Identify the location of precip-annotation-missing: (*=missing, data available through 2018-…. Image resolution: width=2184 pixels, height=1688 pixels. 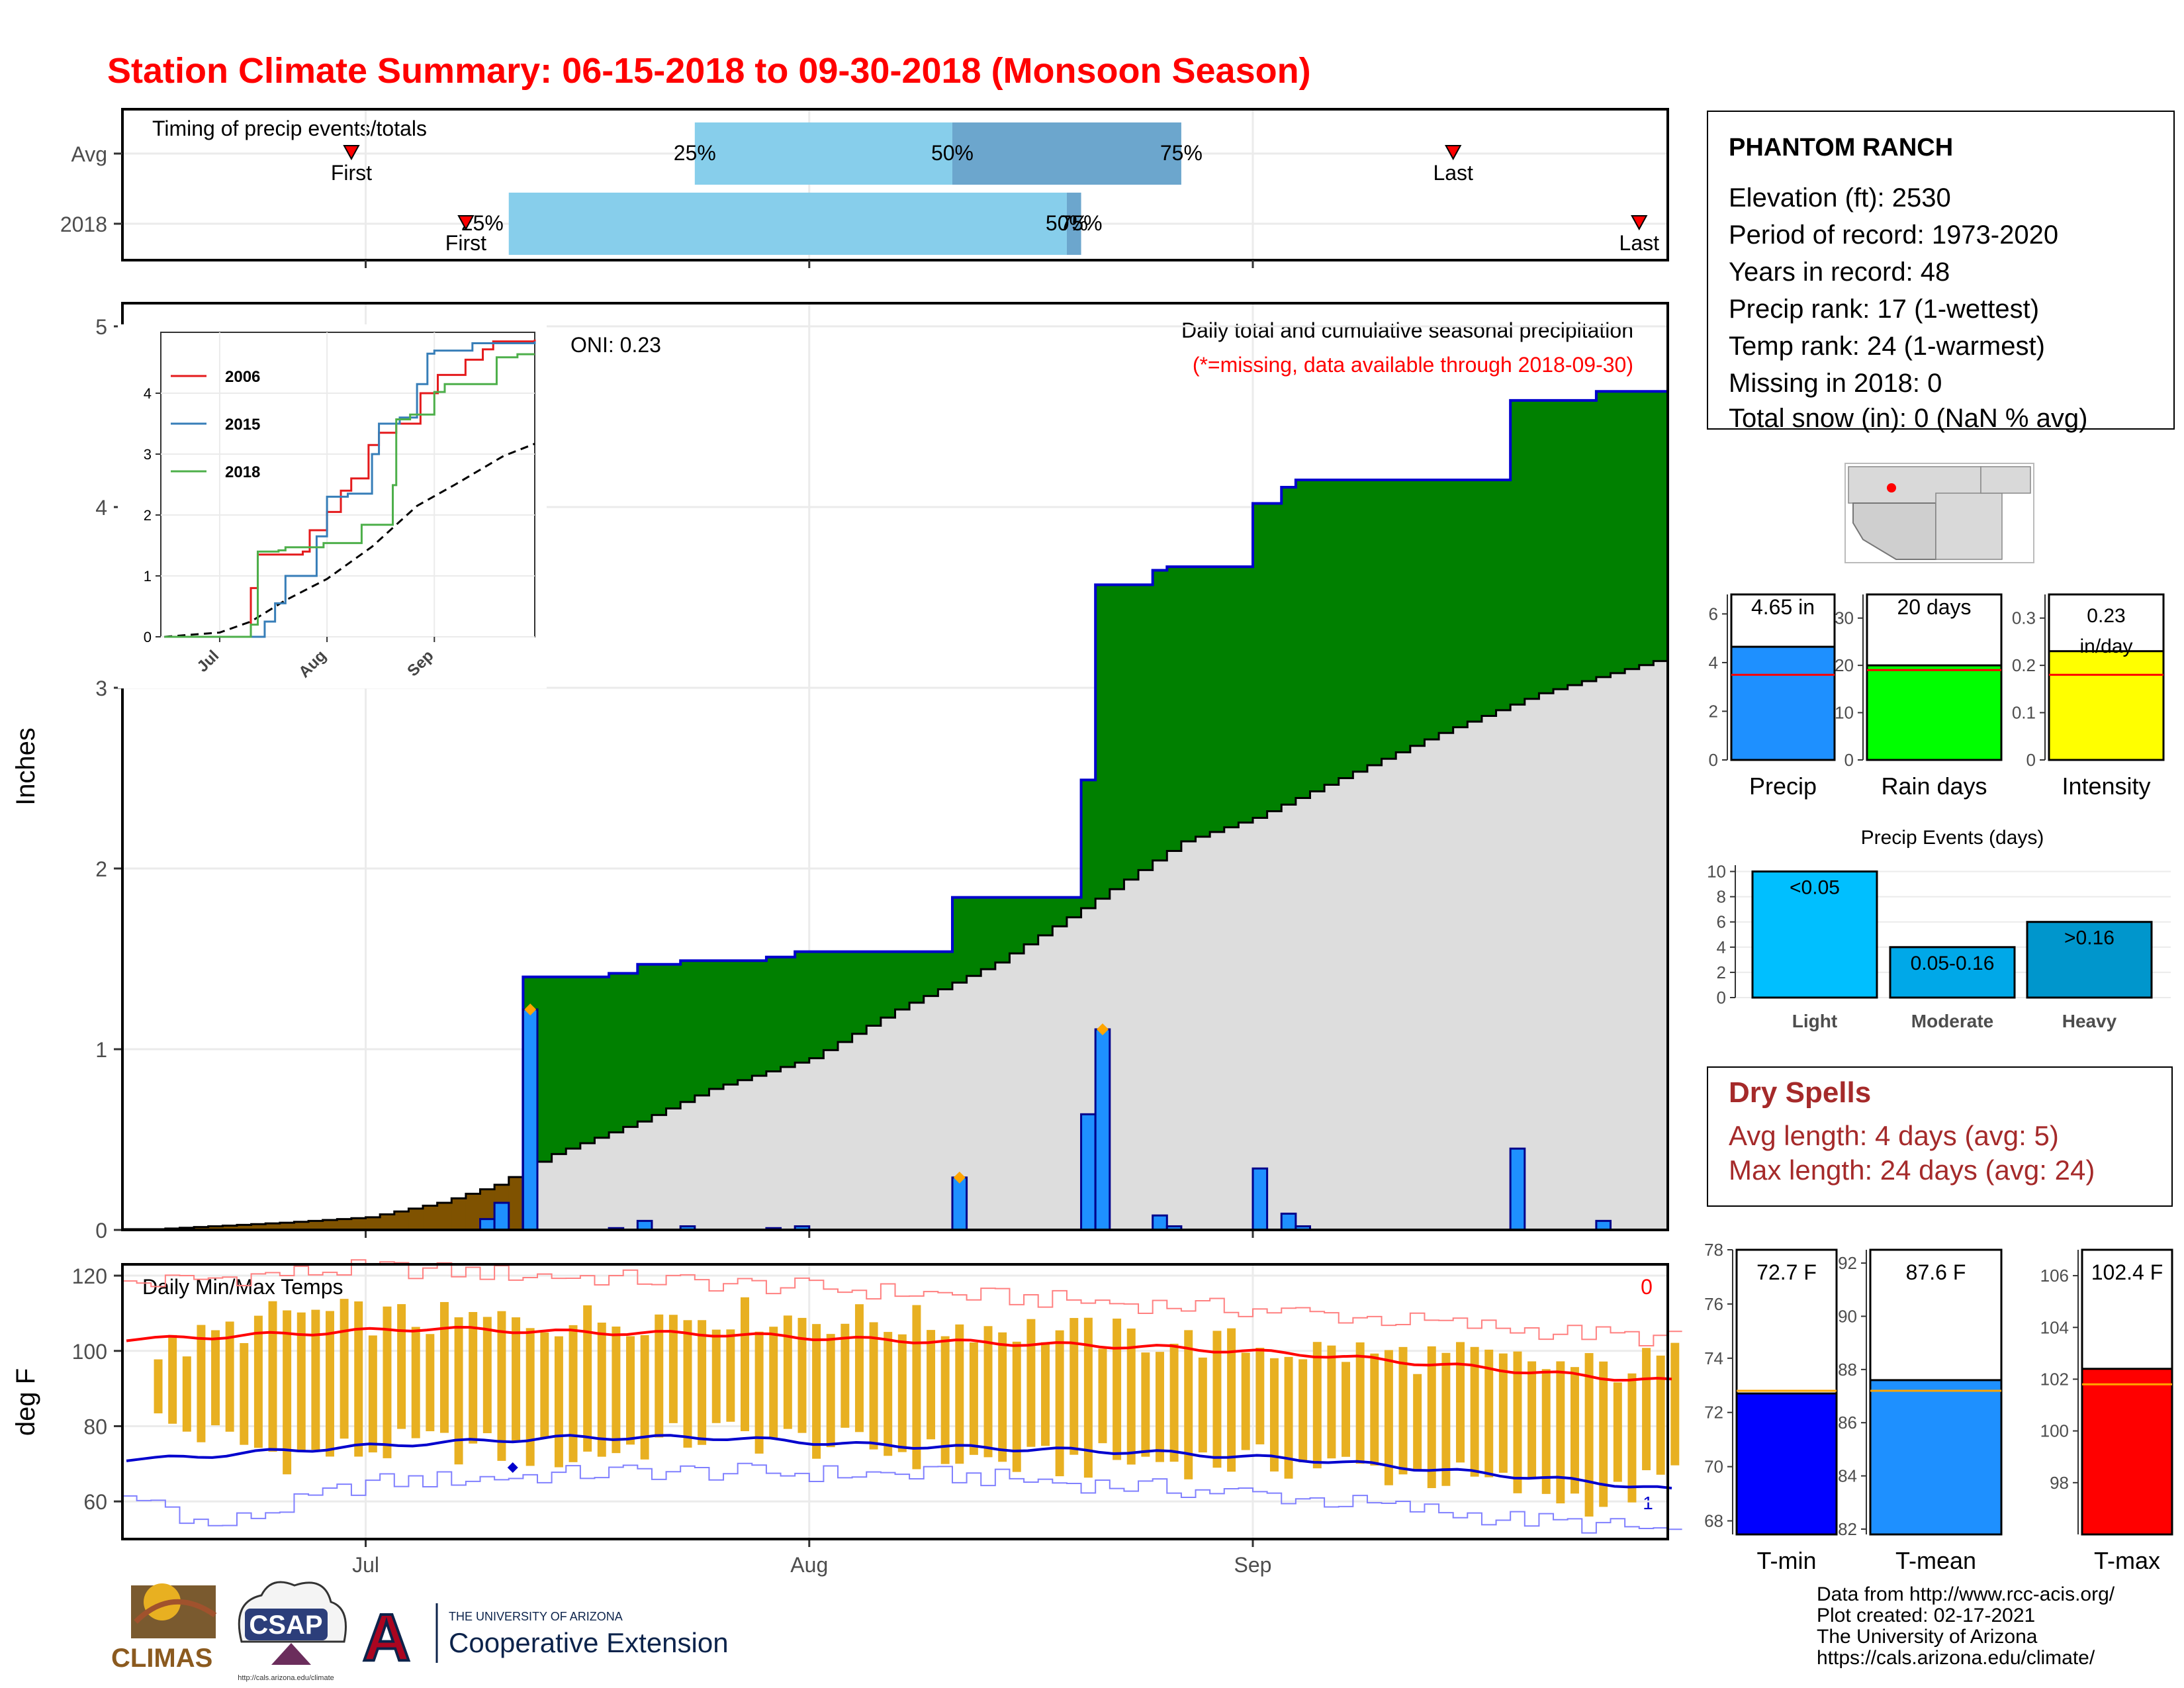
(1413, 365).